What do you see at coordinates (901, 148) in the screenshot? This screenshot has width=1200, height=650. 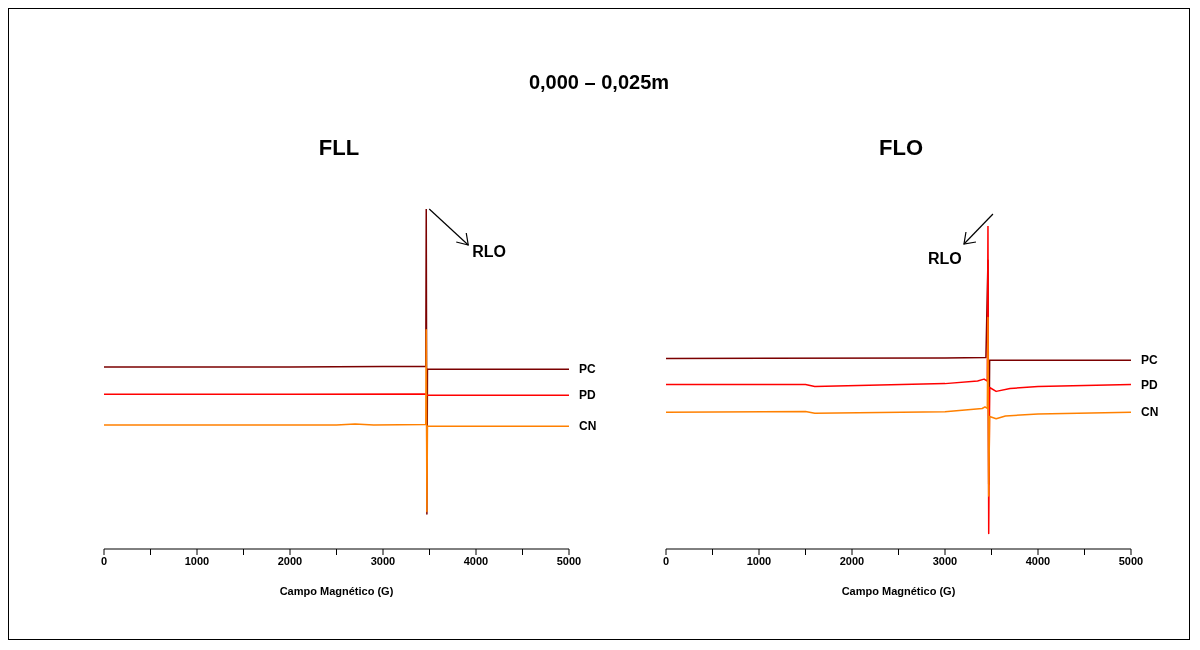 I see `chart-subtitle: FLO` at bounding box center [901, 148].